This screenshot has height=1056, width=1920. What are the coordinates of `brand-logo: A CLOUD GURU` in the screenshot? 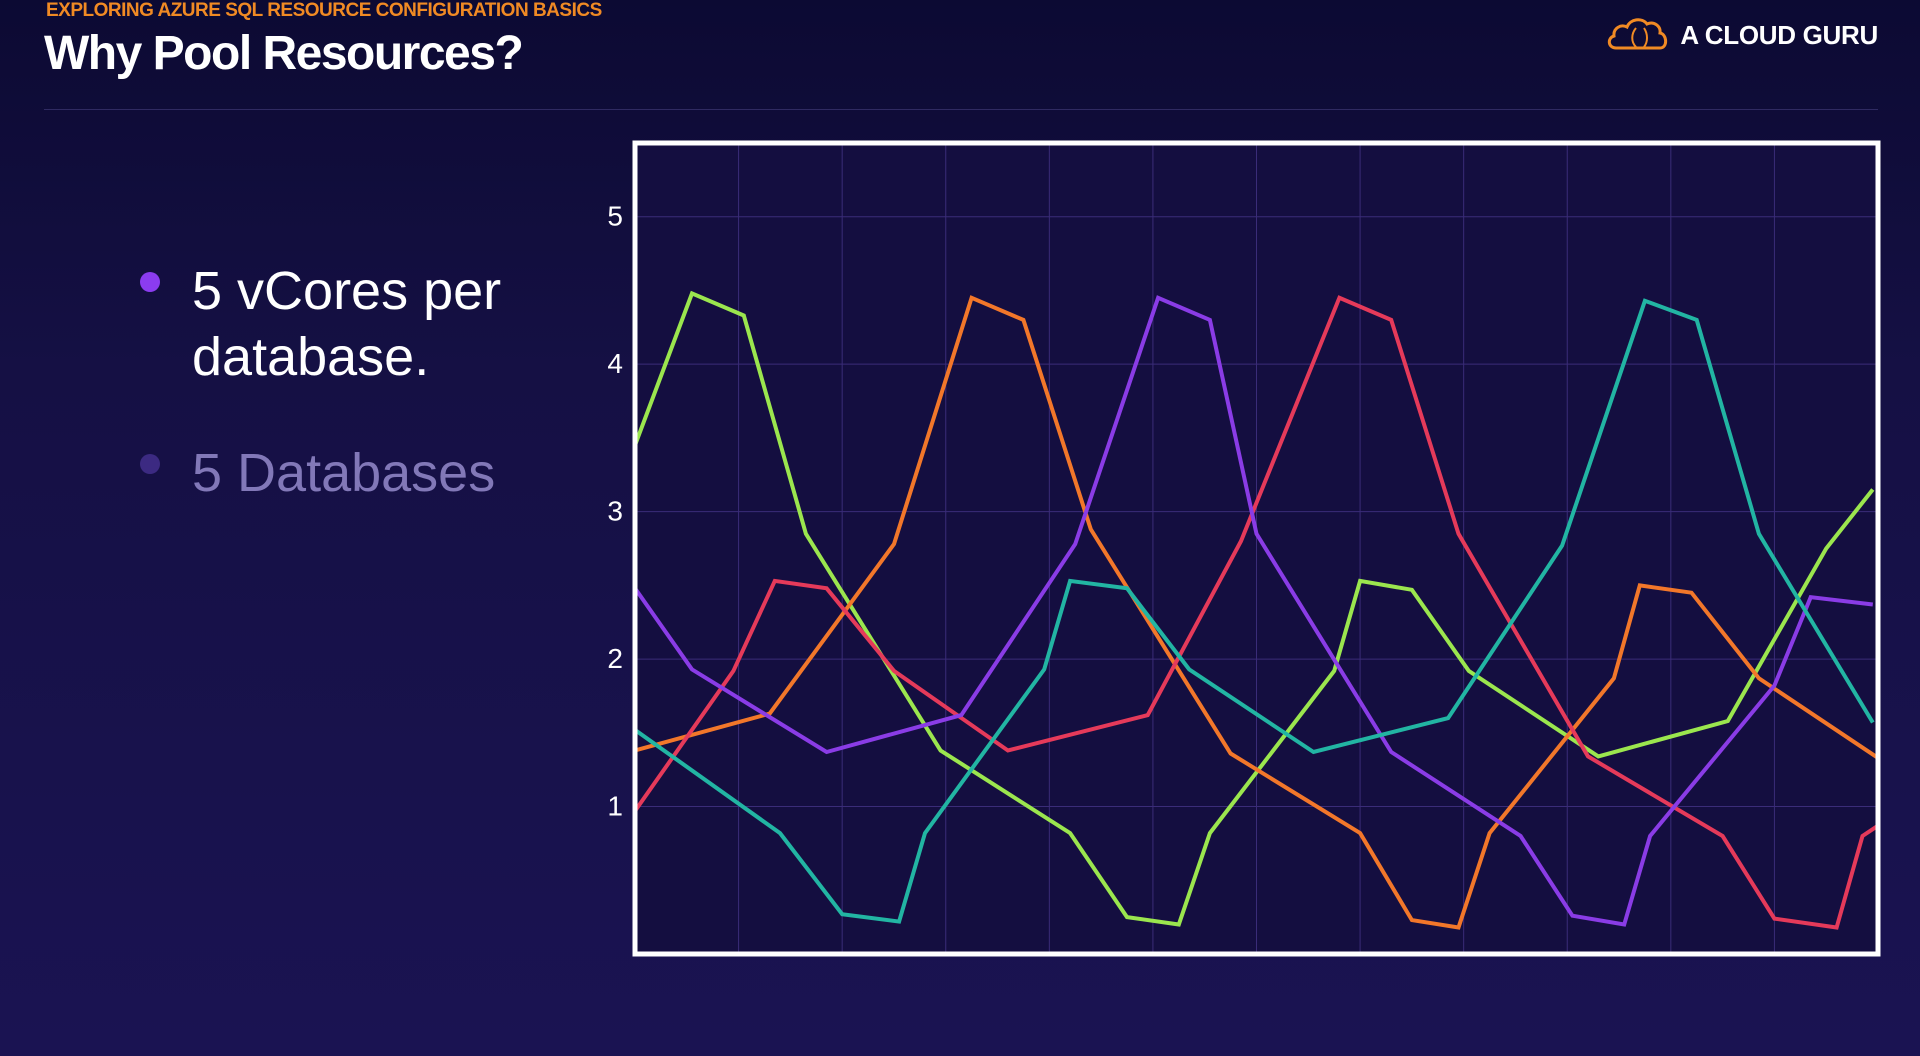 It's located at (1742, 35).